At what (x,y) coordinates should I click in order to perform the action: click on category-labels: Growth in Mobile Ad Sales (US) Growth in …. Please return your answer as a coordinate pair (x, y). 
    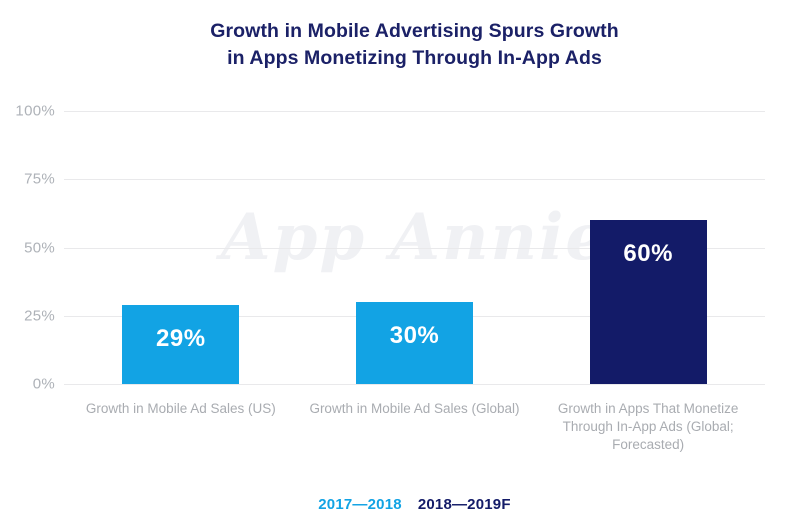
    Looking at the image, I should click on (414, 427).